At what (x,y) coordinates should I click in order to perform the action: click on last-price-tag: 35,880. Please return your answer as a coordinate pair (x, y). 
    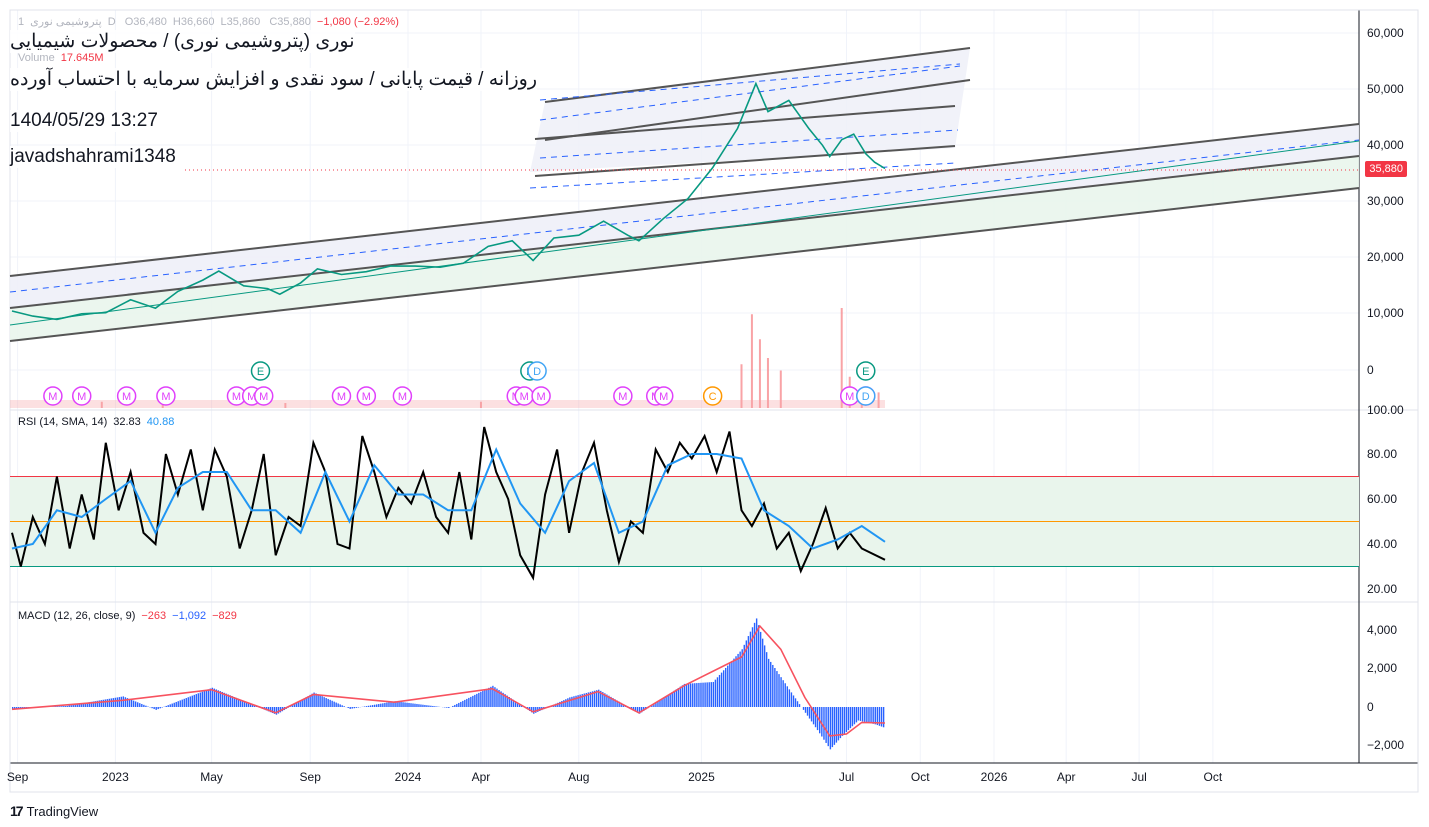
    Looking at the image, I should click on (1386, 169).